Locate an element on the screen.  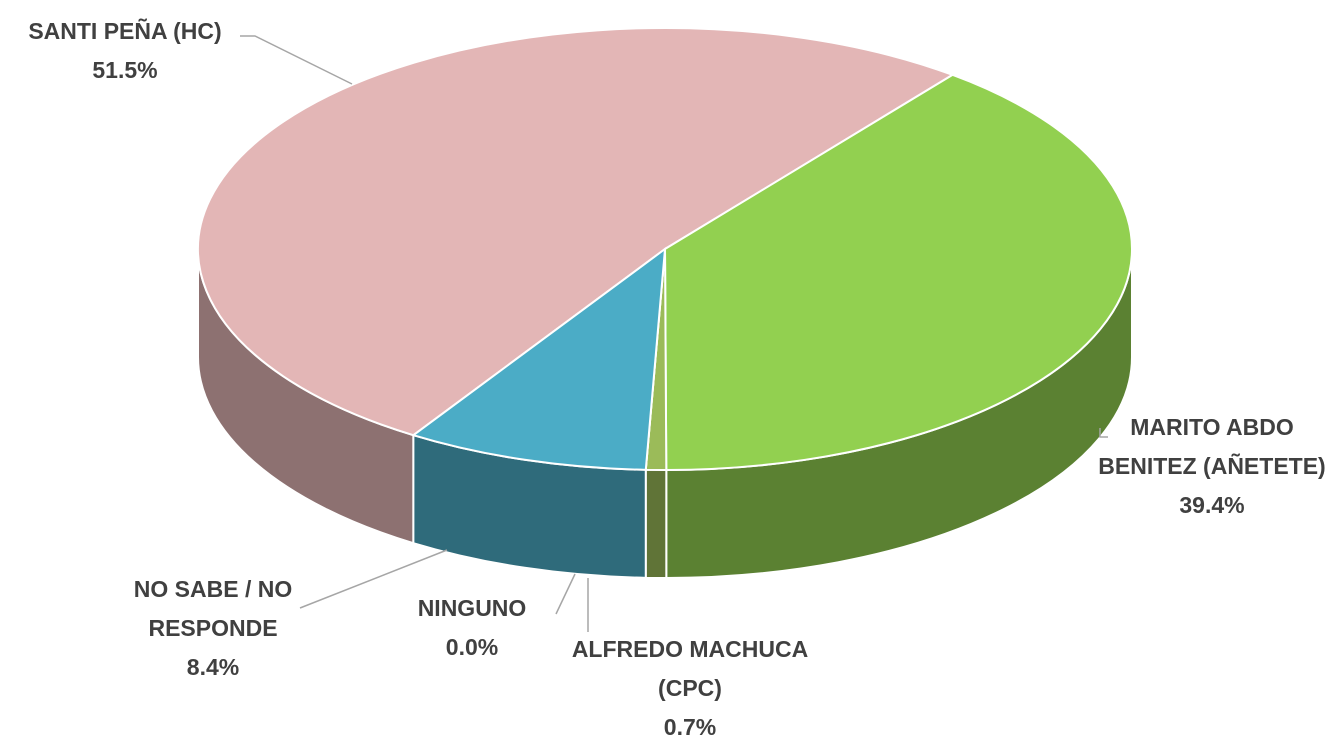
value-label: 0.0% is located at coordinates (472, 647).